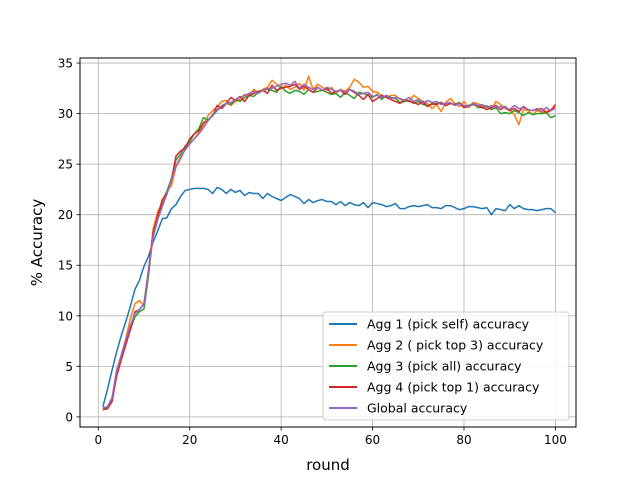 This screenshot has width=640, height=485. I want to click on x-tick-label: 100, so click(555, 440).